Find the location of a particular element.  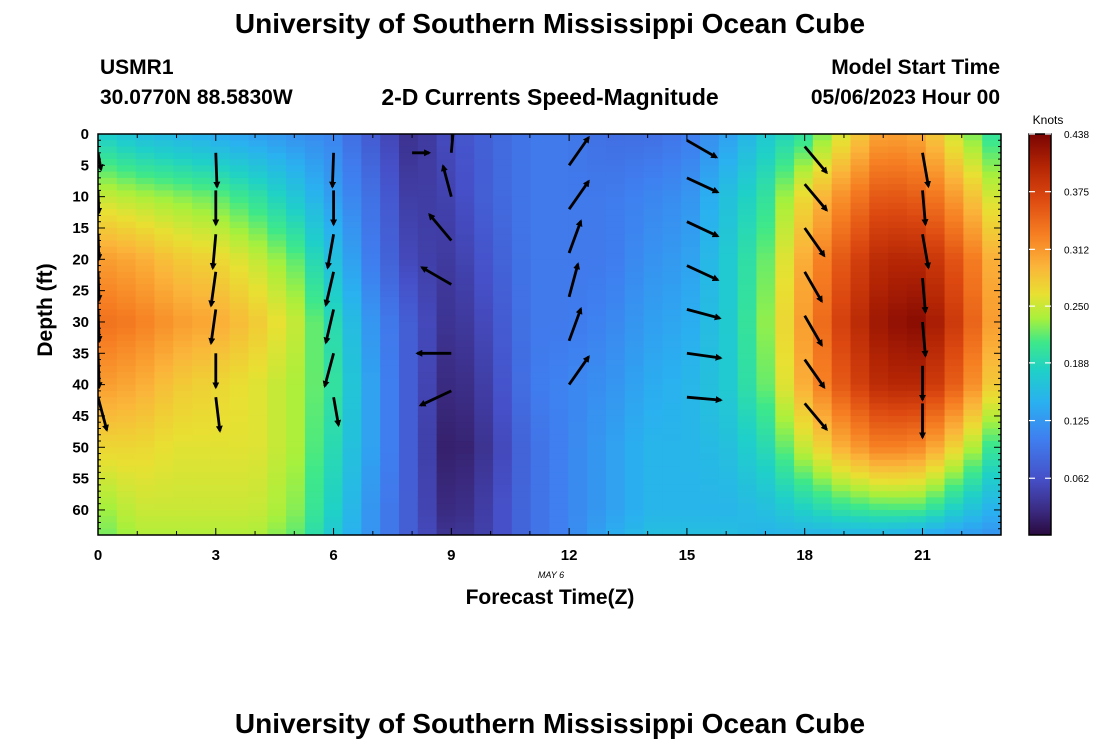

station-id: USMR1 is located at coordinates (137, 67).